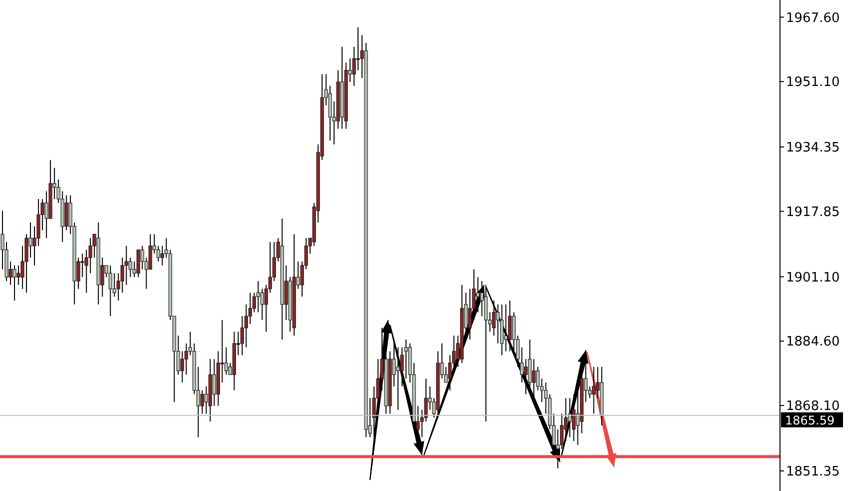  What do you see at coordinates (813, 278) in the screenshot?
I see `y-tick-label: 1901.10` at bounding box center [813, 278].